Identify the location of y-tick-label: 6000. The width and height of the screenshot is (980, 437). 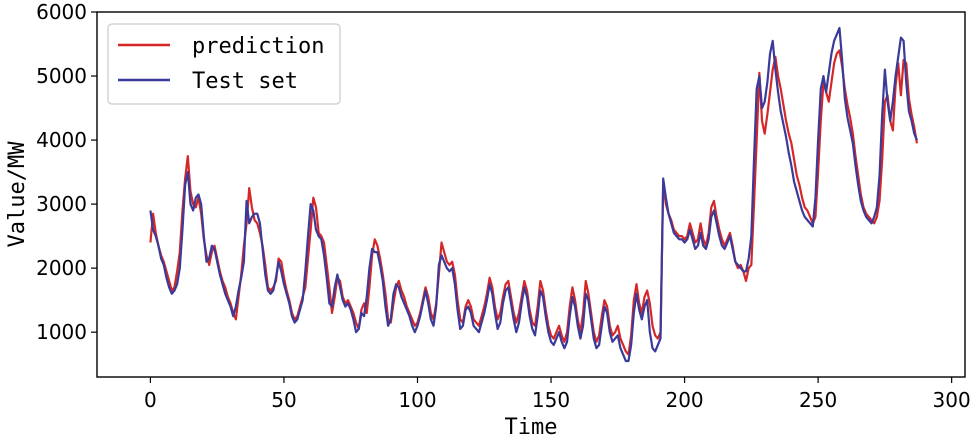
(61, 12).